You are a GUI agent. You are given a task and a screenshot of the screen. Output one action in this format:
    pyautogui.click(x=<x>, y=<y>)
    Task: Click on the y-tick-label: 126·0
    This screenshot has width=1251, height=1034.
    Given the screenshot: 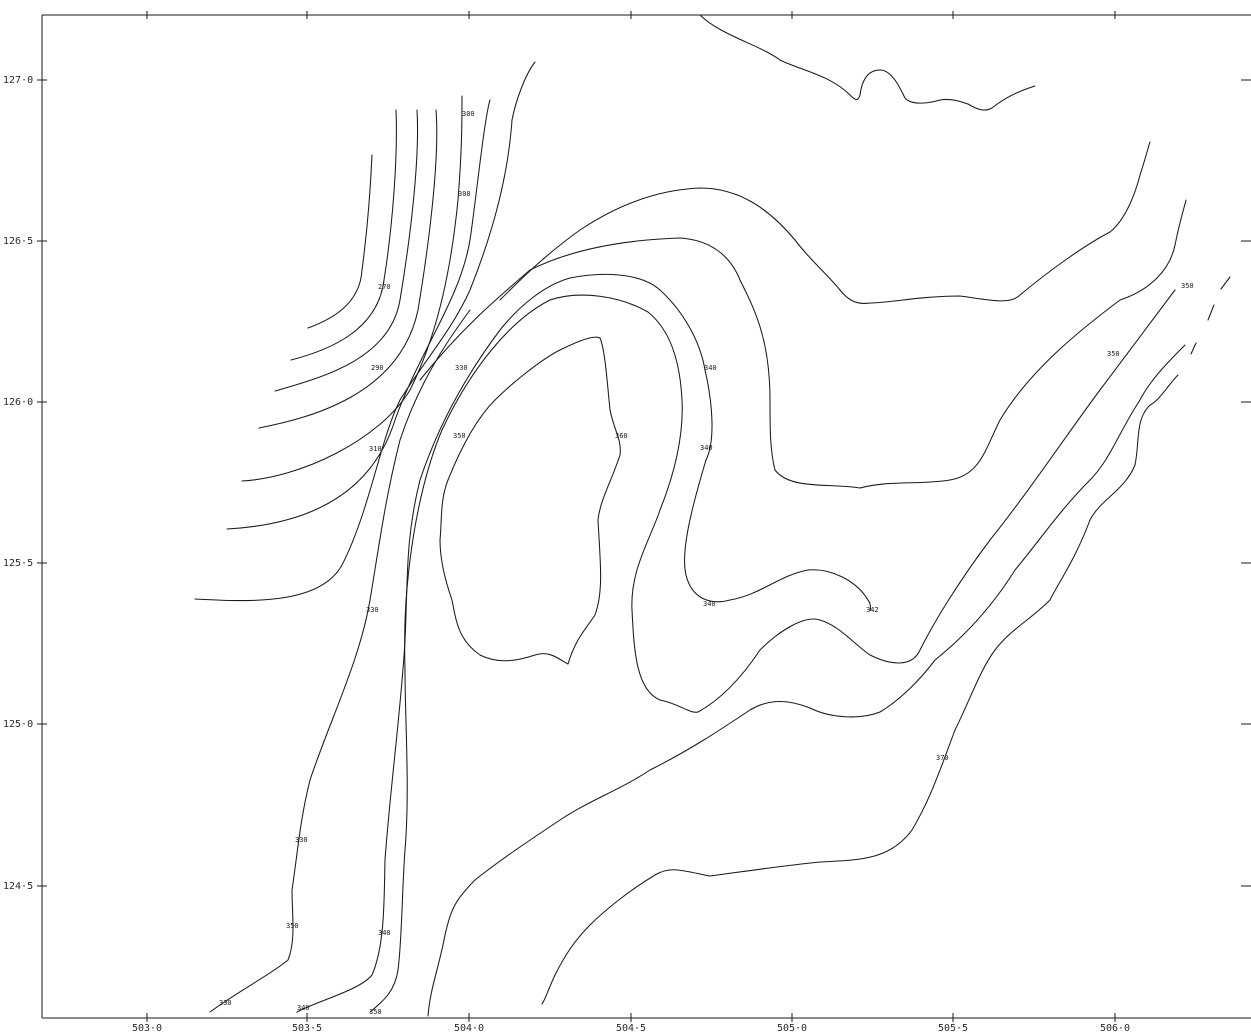 What is the action you would take?
    pyautogui.click(x=18, y=402)
    